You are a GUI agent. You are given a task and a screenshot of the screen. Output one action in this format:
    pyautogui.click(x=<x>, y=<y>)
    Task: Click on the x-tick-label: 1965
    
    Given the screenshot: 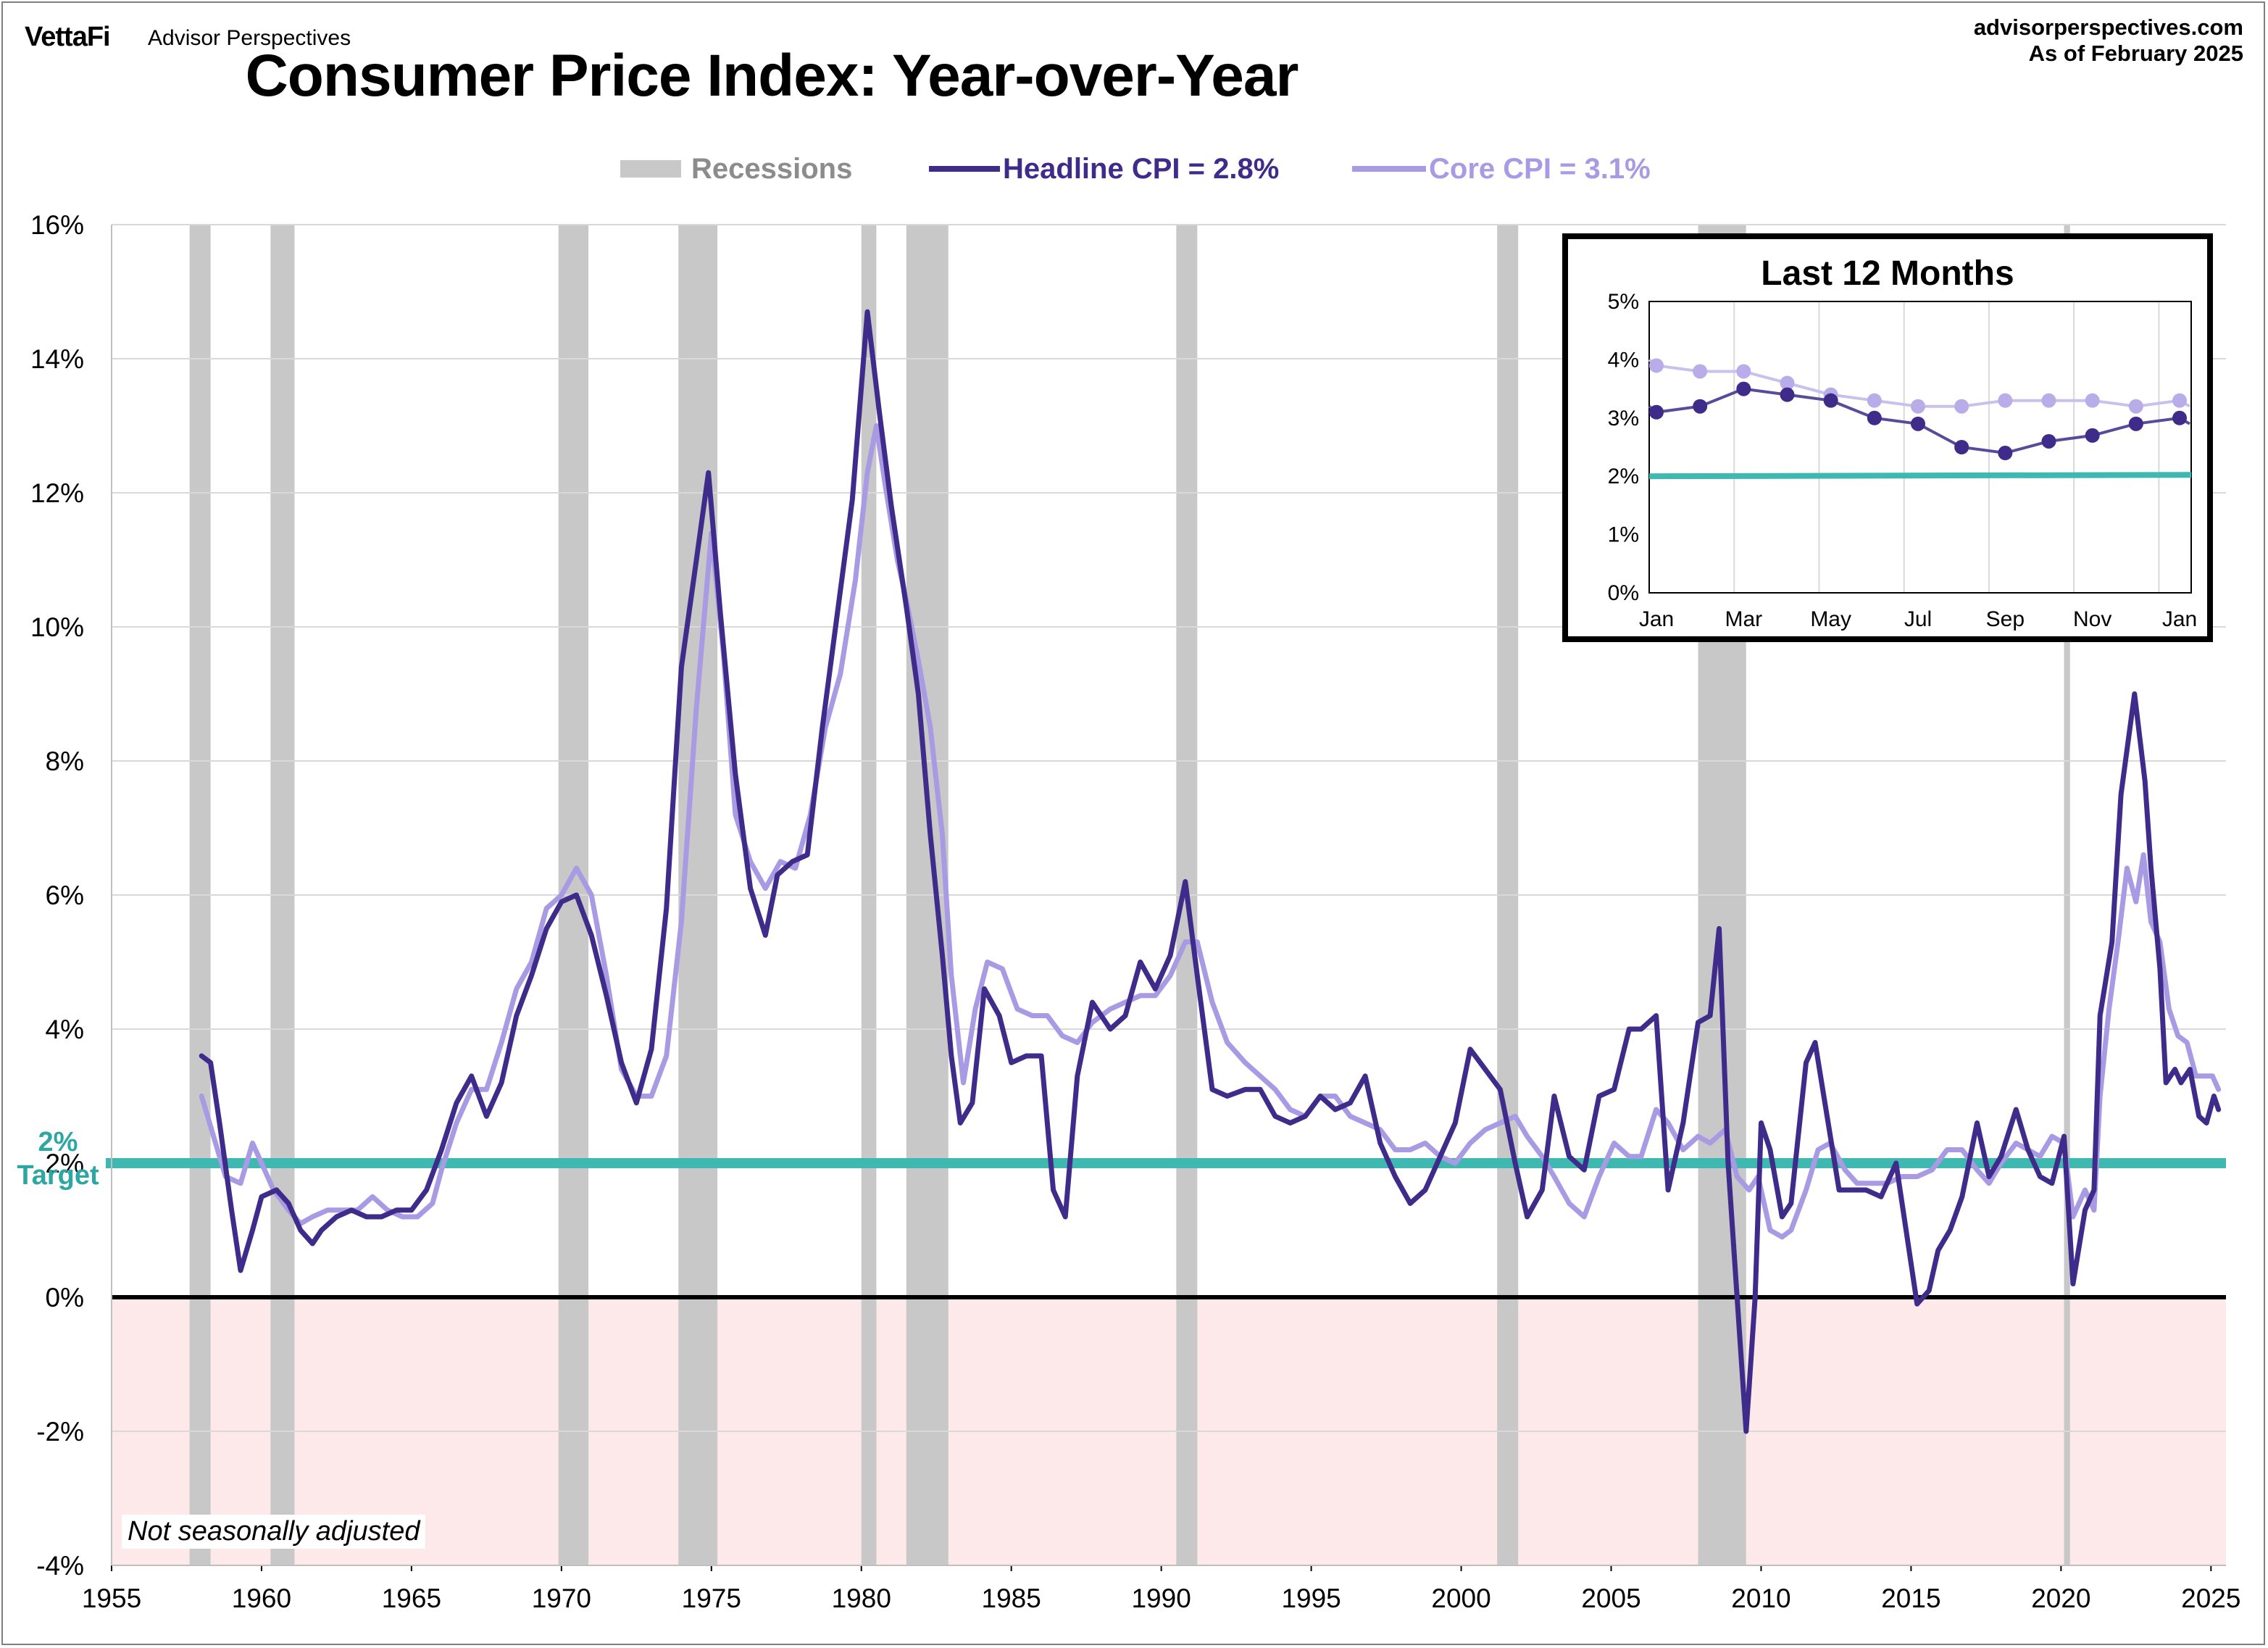 What is the action you would take?
    pyautogui.click(x=412, y=1598)
    